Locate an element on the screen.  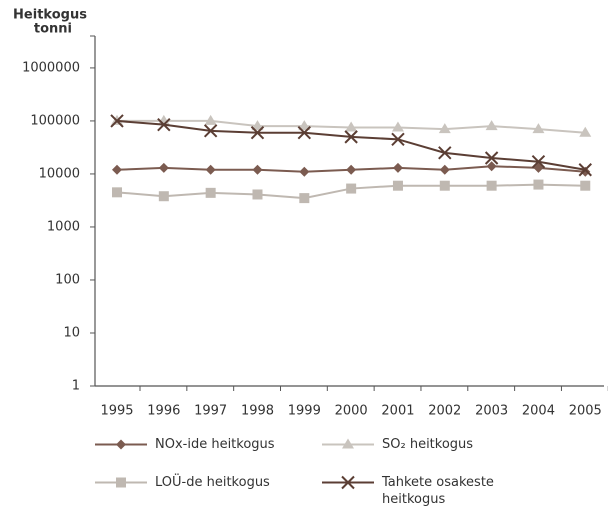
y-tick-label: 100 is located at coordinates (67, 279).